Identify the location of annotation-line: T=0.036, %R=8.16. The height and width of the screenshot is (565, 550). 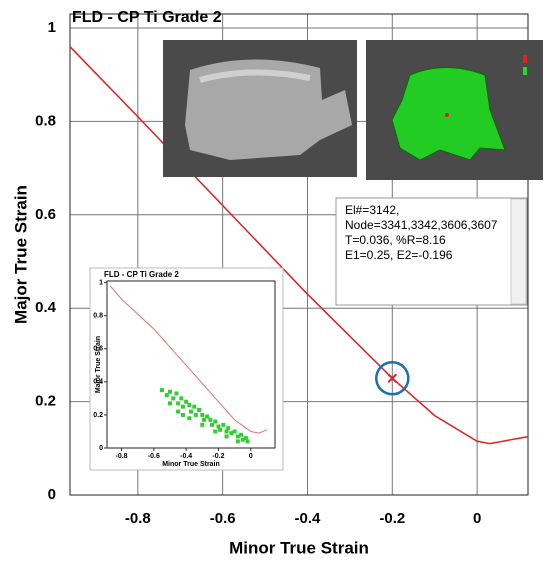
(395, 240).